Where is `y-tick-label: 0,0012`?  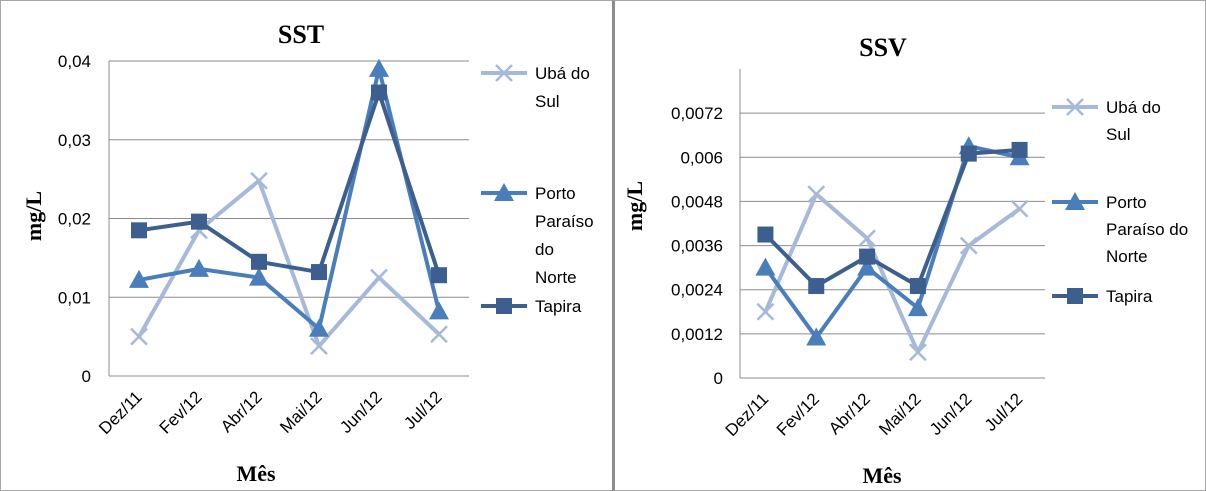
y-tick-label: 0,0012 is located at coordinates (697, 334).